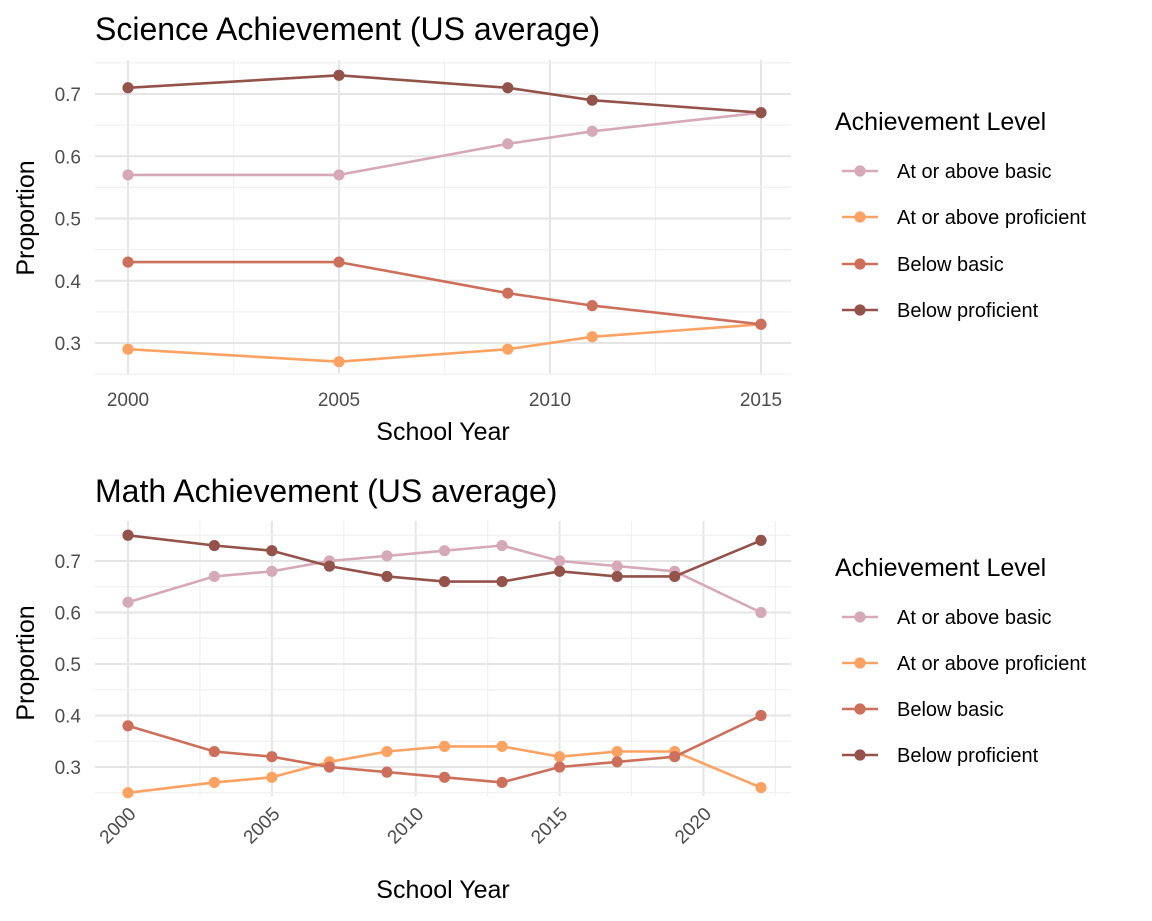 The width and height of the screenshot is (1152, 921). I want to click on science-x-tick-labels: 2000 2005 2010 2015, so click(444, 400).